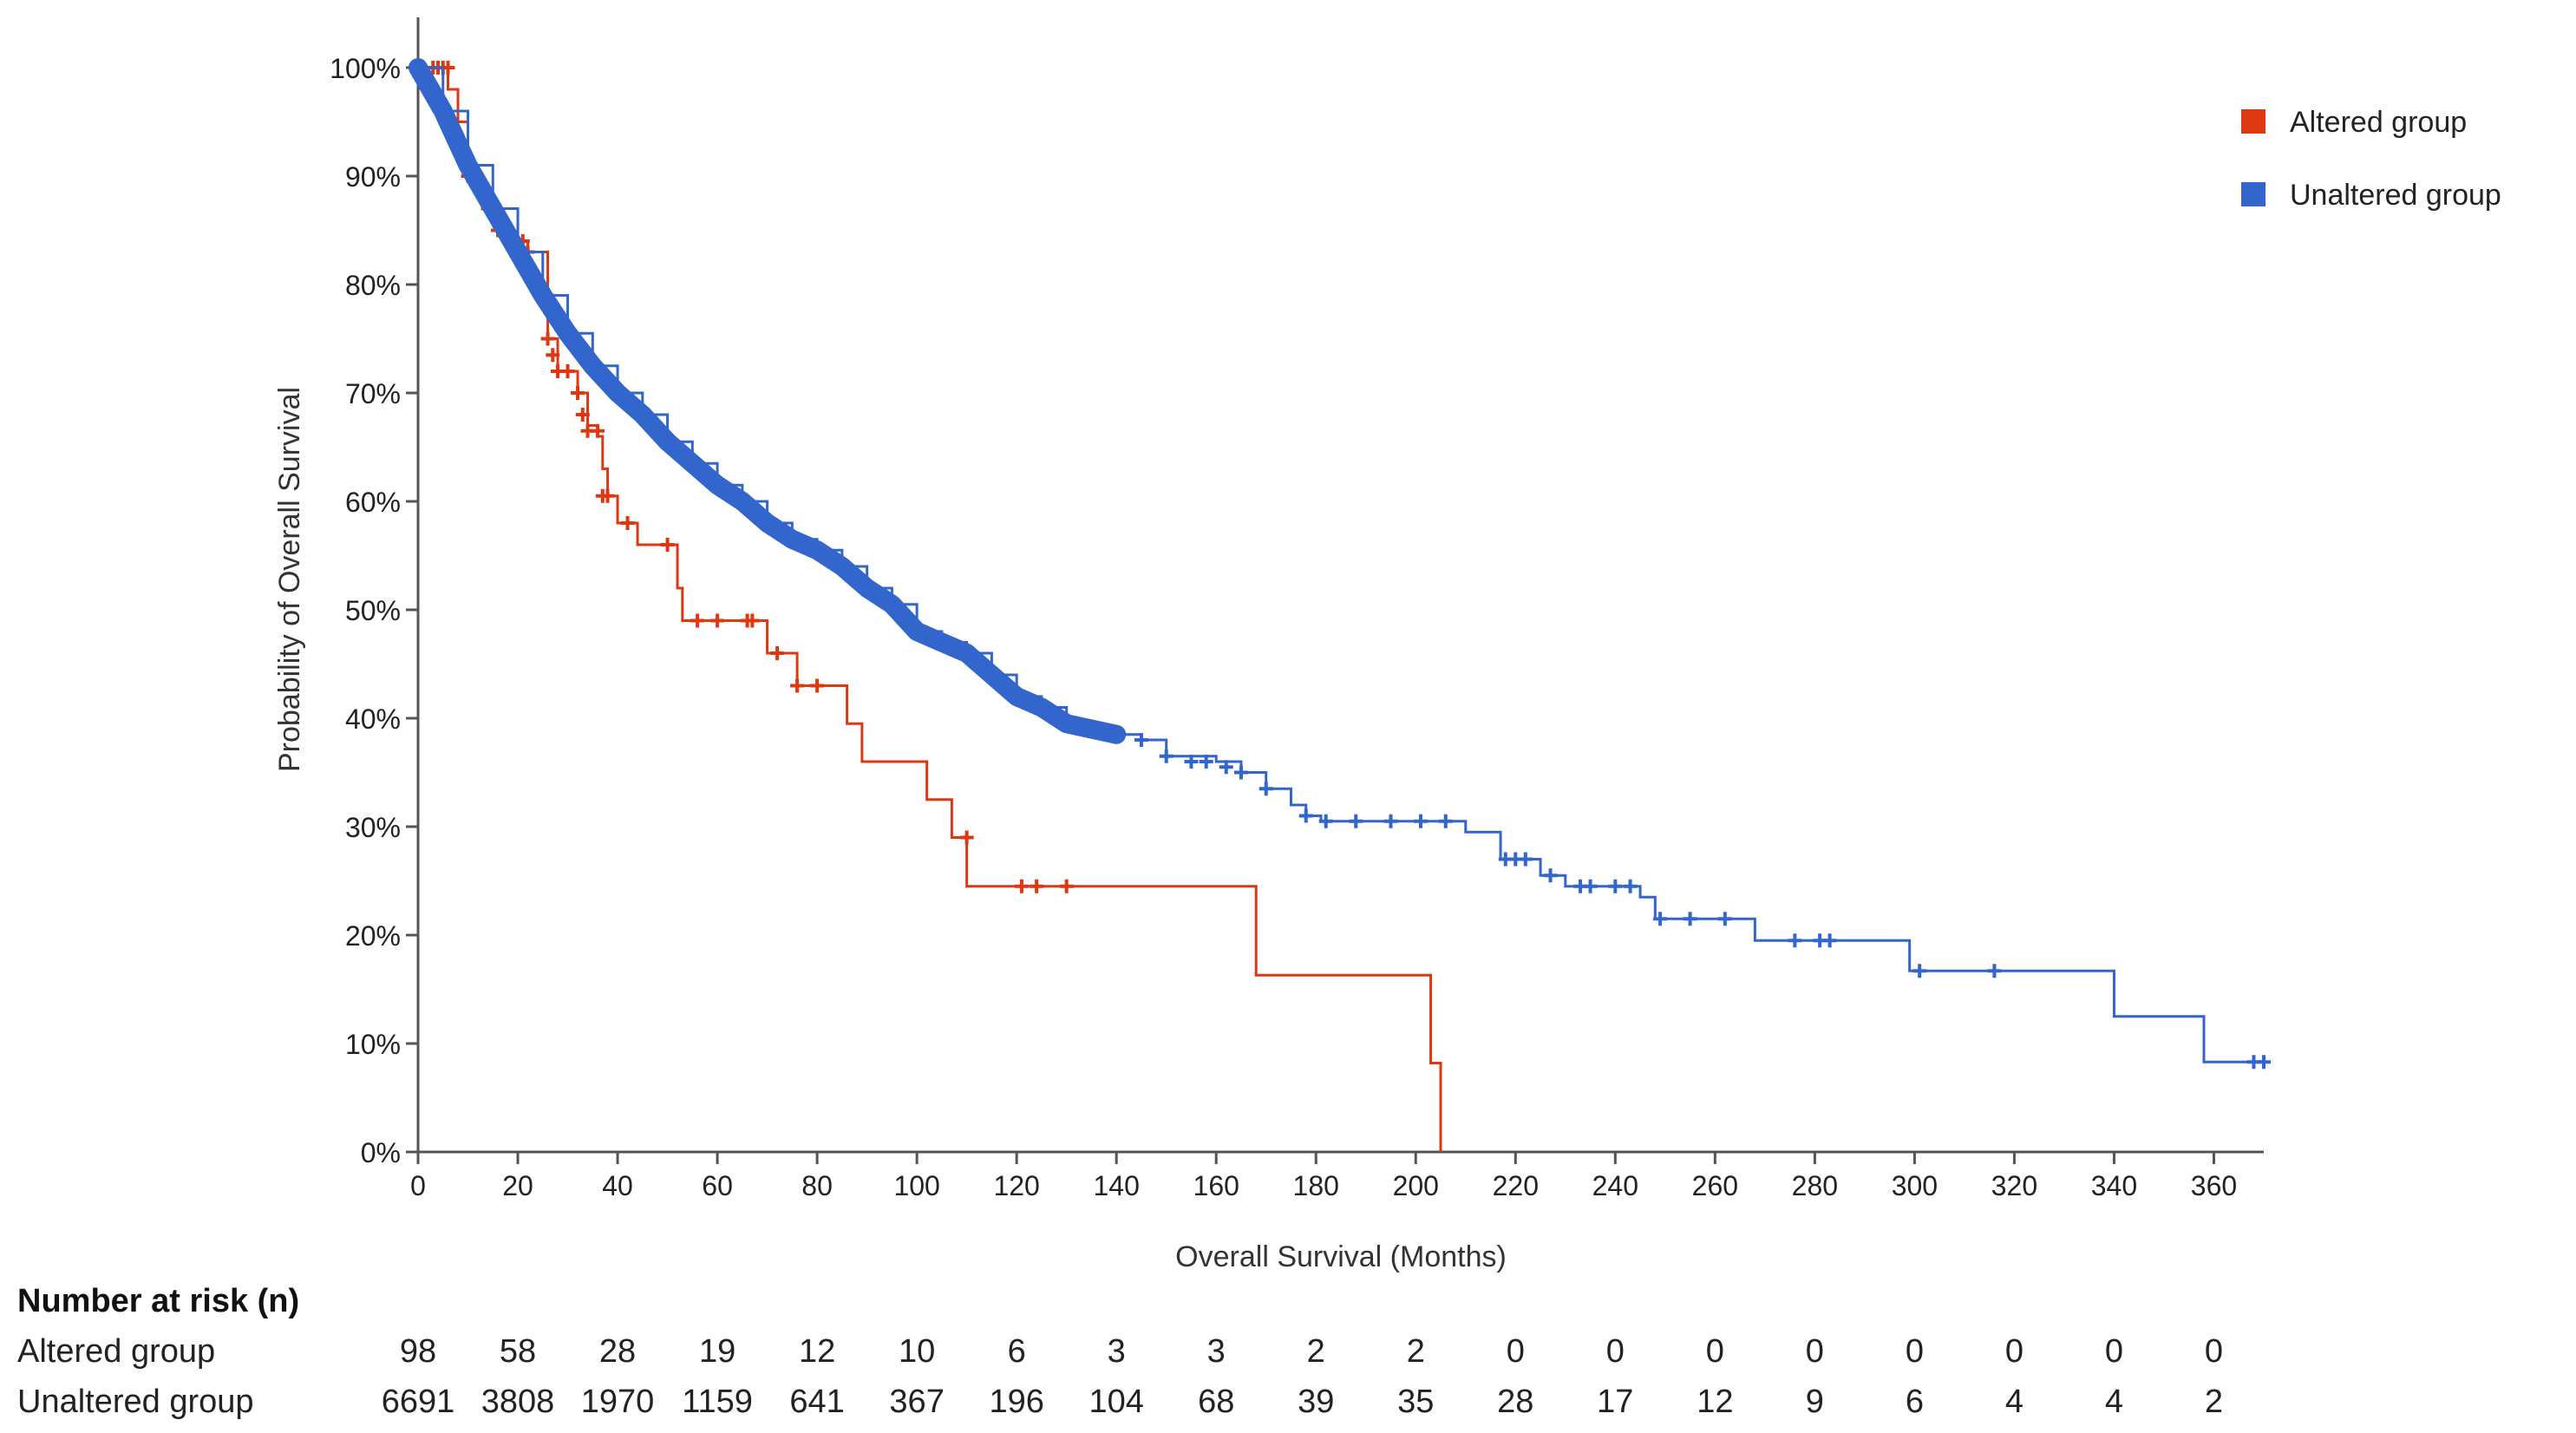 Image resolution: width=2576 pixels, height=1433 pixels. What do you see at coordinates (717, 1351) in the screenshot?
I see `risk-count: 19` at bounding box center [717, 1351].